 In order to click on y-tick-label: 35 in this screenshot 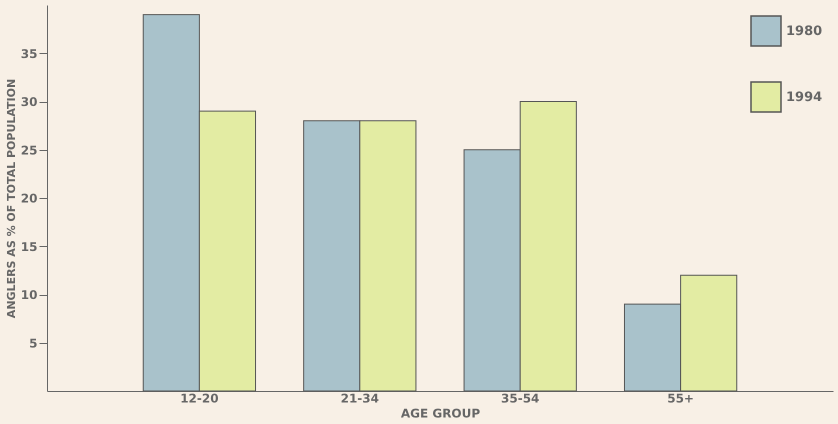, I will do `click(29, 53)`.